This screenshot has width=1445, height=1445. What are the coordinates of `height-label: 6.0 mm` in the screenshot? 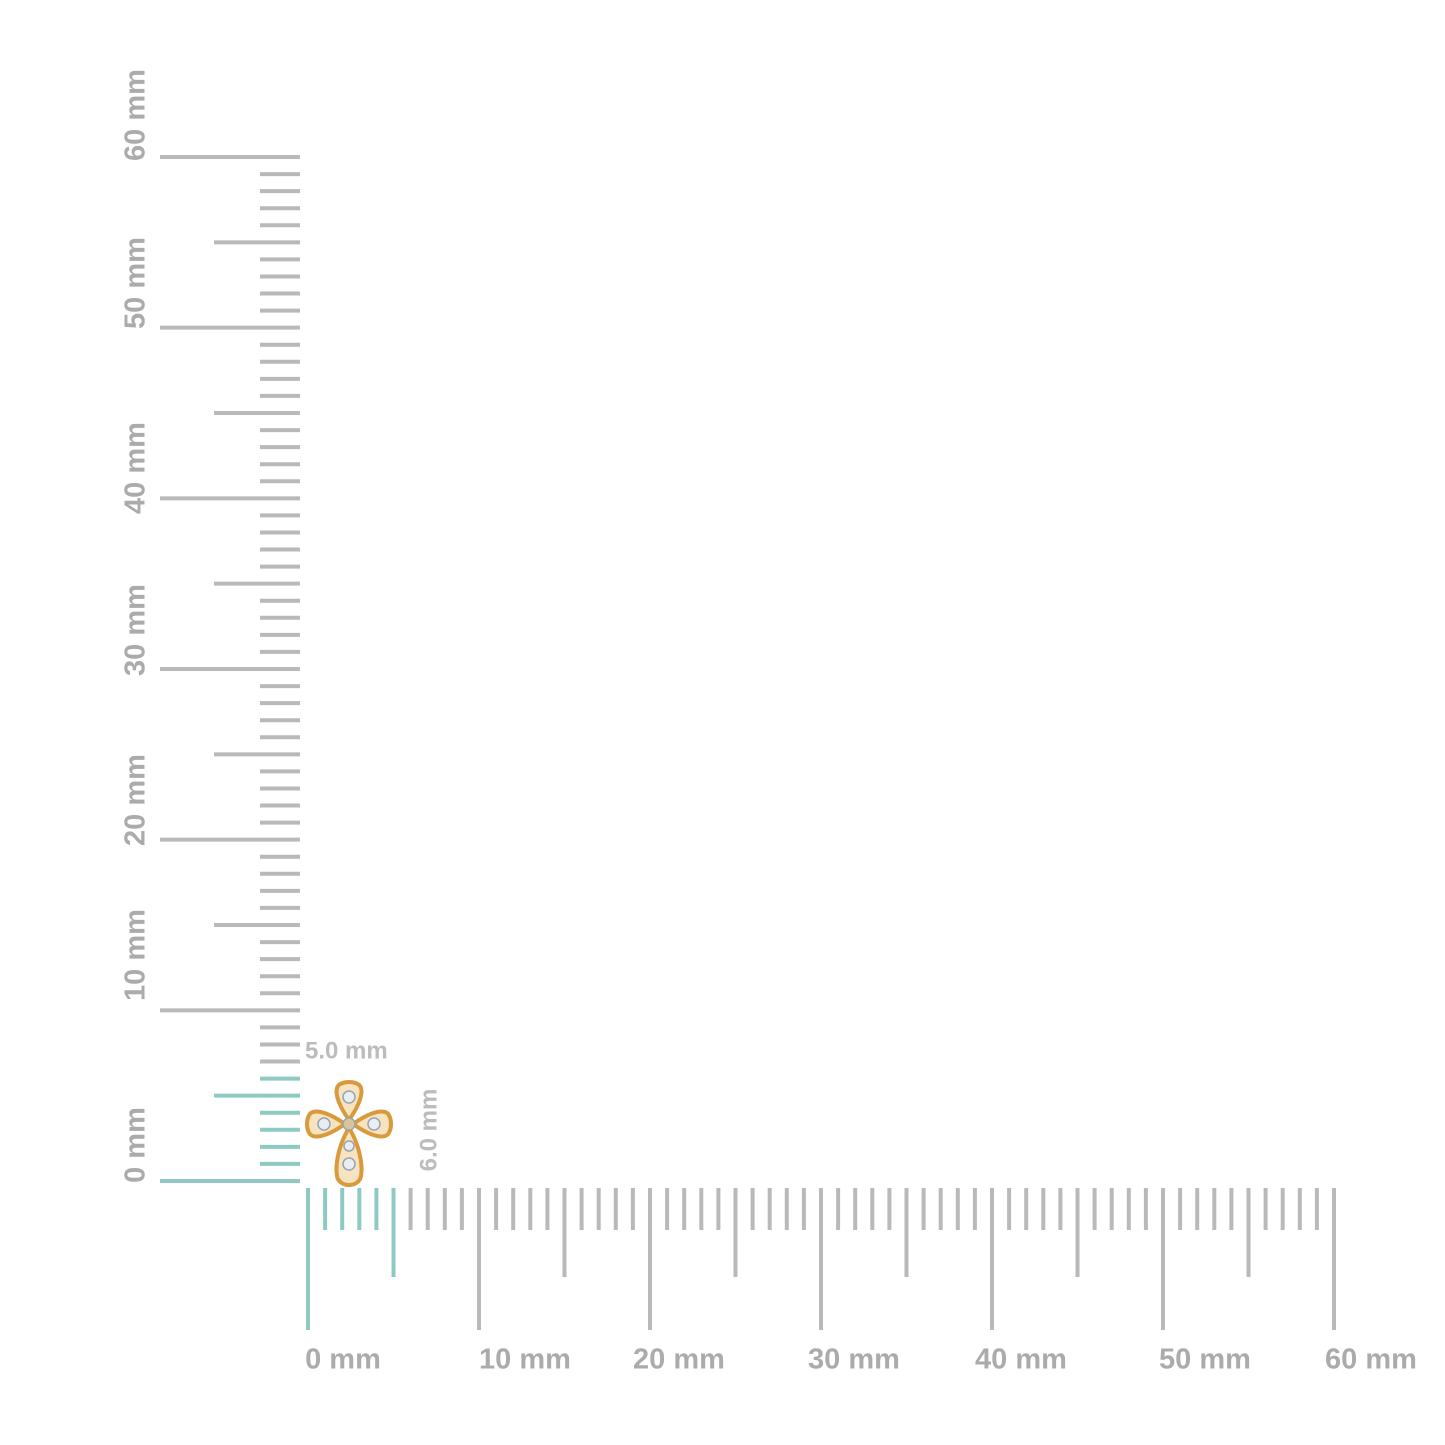 It's located at (428, 1130).